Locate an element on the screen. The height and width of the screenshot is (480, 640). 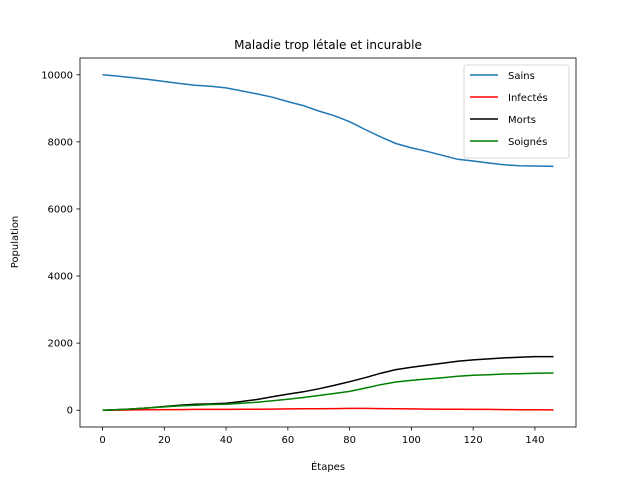
x-tick-label: 140 is located at coordinates (534, 440).